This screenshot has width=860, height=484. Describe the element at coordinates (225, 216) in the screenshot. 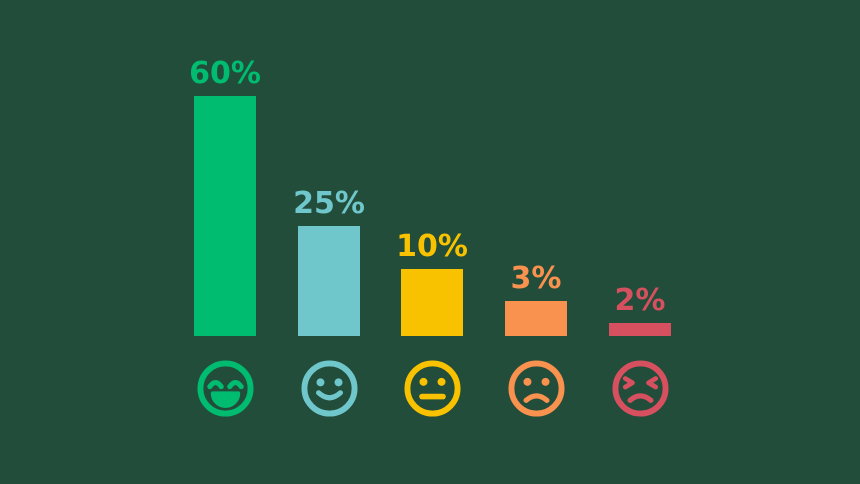

I see `bar-very-happy` at that location.